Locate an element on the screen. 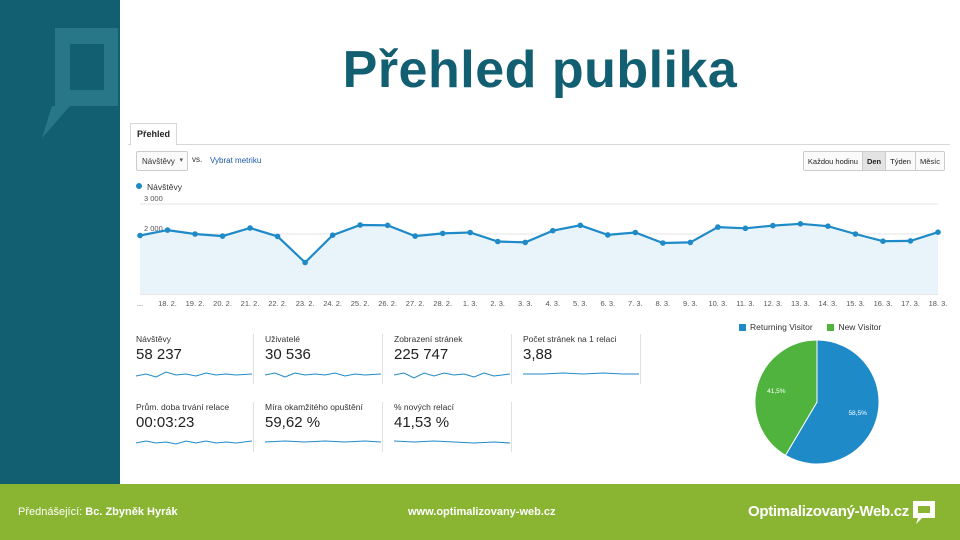  metric-tile-value: 59,62 % is located at coordinates (293, 422).